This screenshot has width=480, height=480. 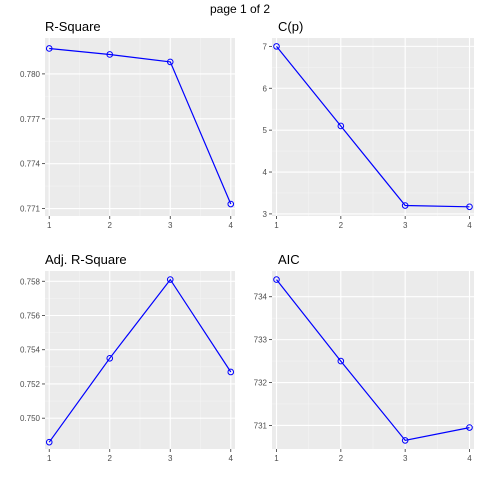 What do you see at coordinates (30, 350) in the screenshot?
I see `adj-r-square-y-tick-label: 0.754` at bounding box center [30, 350].